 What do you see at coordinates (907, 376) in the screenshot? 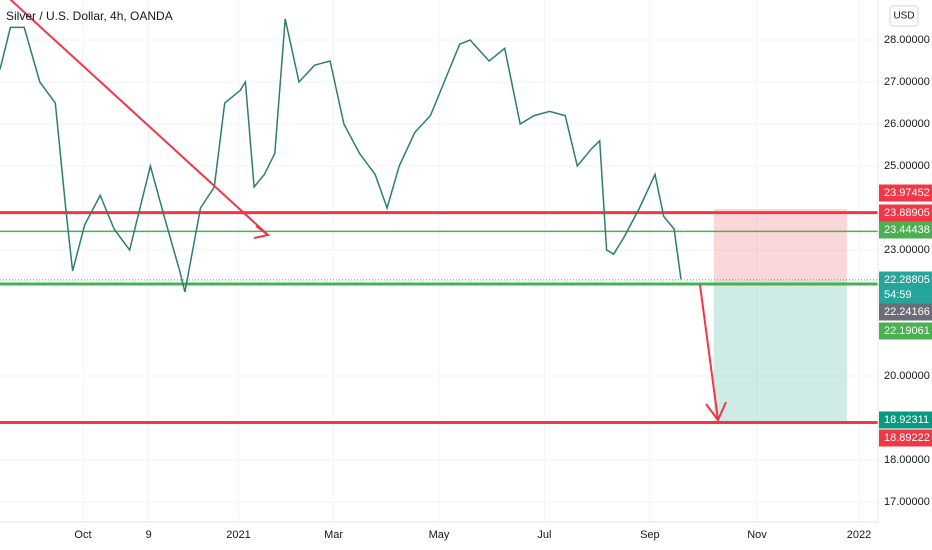
I see `y-tick-label: 20.00000` at bounding box center [907, 376].